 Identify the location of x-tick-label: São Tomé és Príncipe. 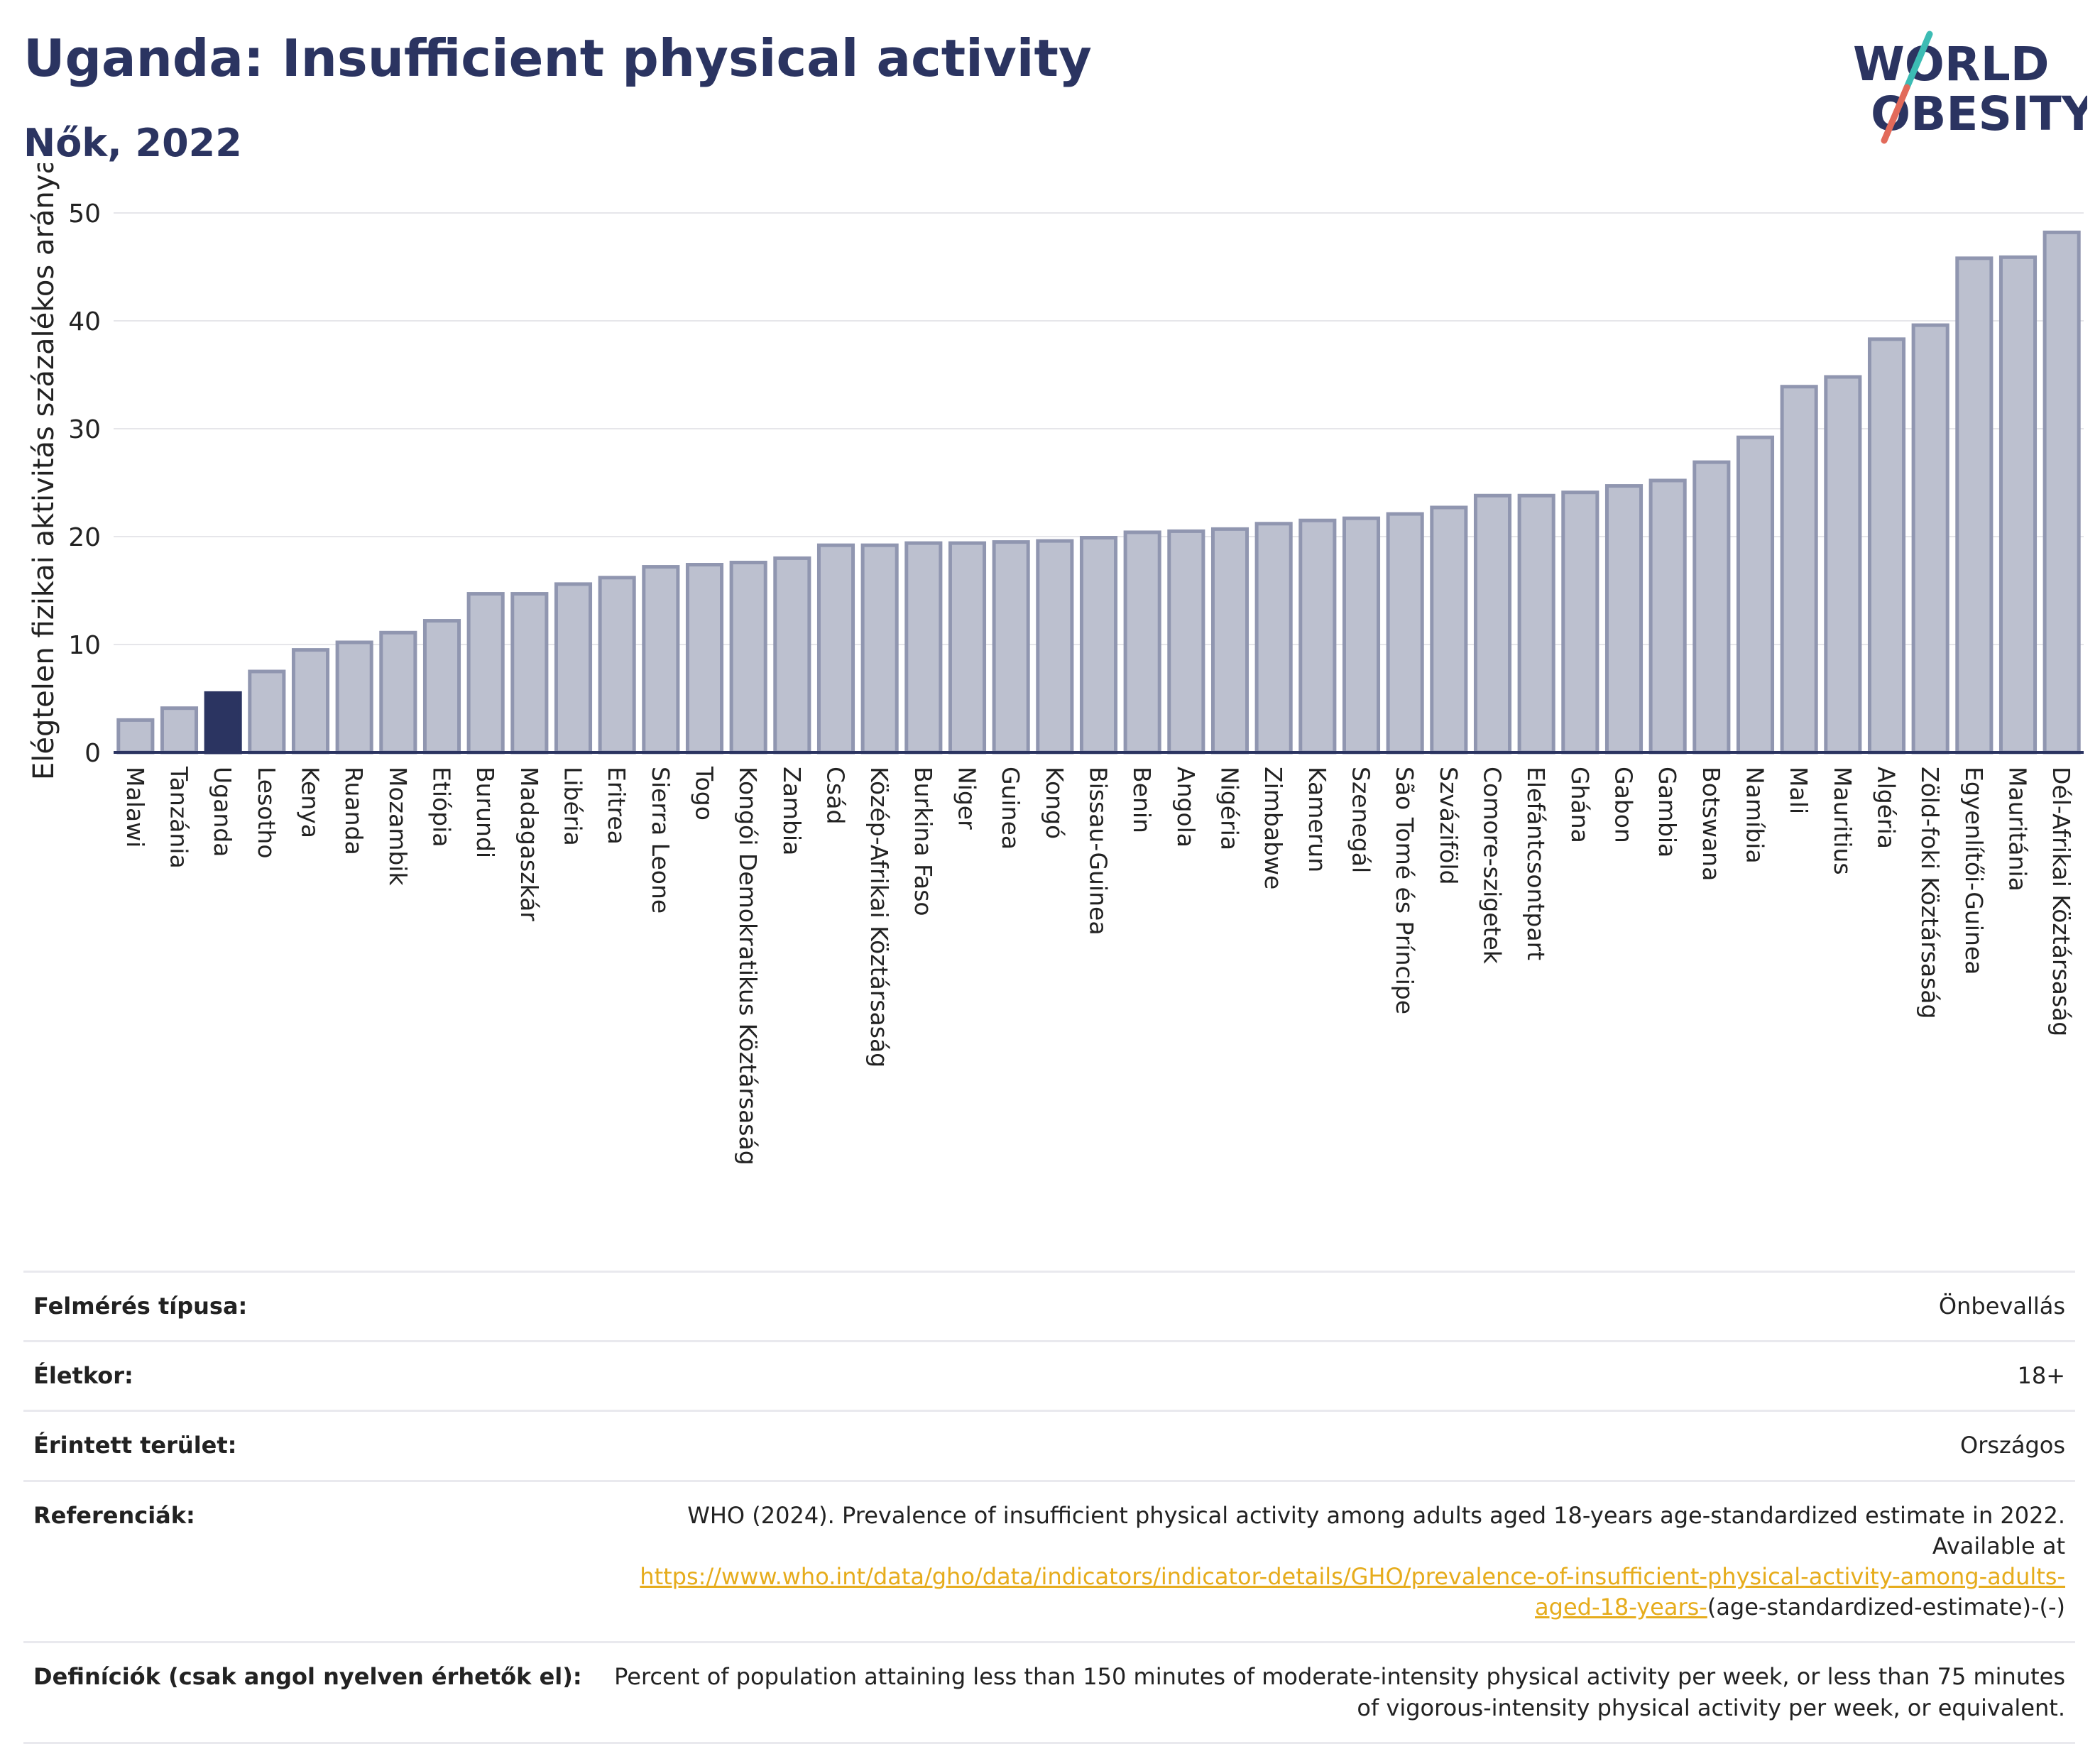
(1404, 890).